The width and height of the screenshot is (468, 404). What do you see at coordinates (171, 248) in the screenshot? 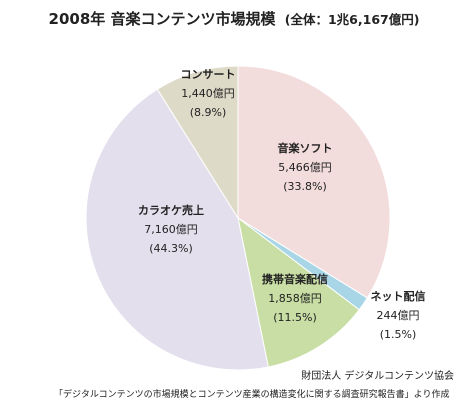
I see `slice-label-karaoke-pct: (44.3%)` at bounding box center [171, 248].